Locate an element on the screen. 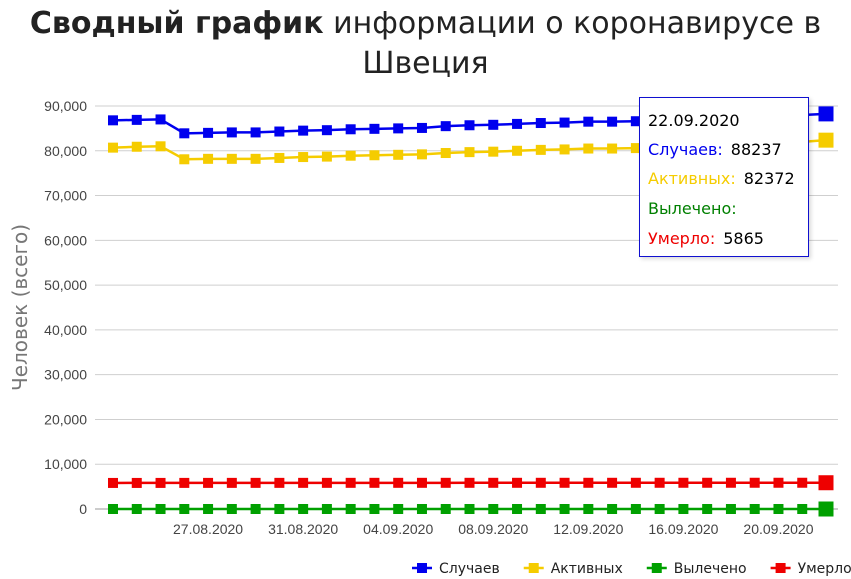 This screenshot has width=851, height=579. y-tick-label: 60,000 is located at coordinates (65, 240).